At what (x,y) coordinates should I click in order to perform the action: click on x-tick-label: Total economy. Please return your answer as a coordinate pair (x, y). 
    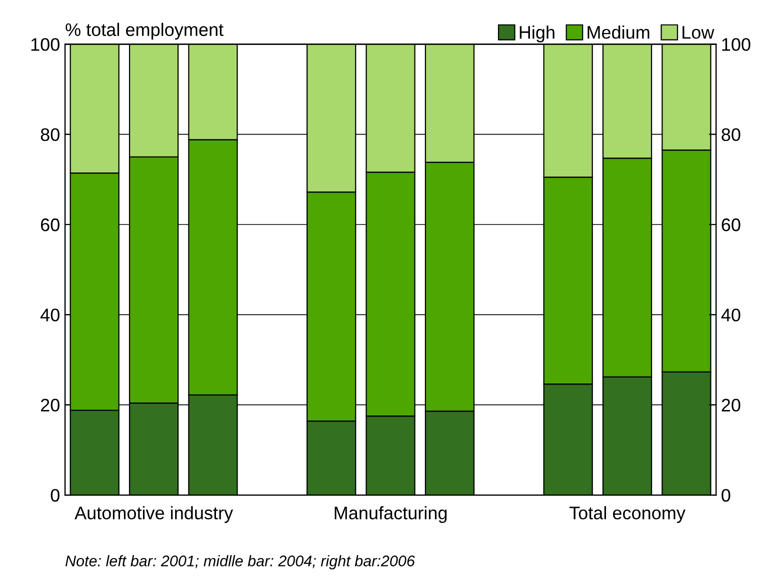
    Looking at the image, I should click on (627, 514).